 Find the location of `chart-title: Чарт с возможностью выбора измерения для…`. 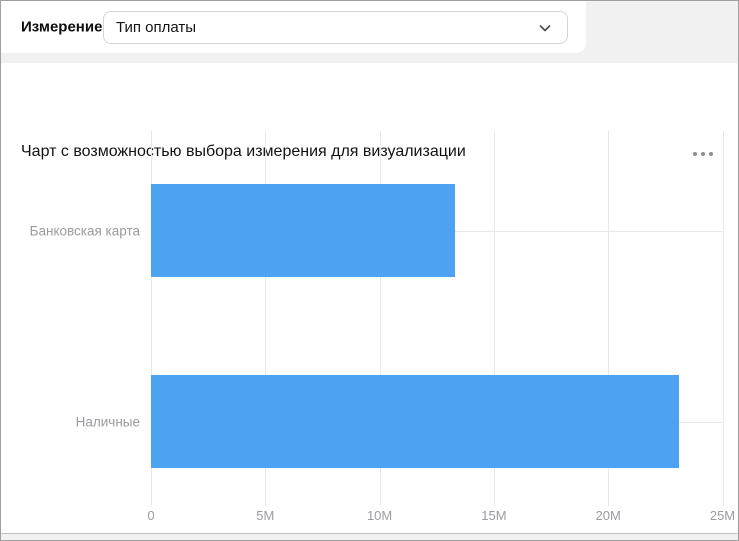

chart-title: Чарт с возможностью выбора измерения для… is located at coordinates (243, 151).